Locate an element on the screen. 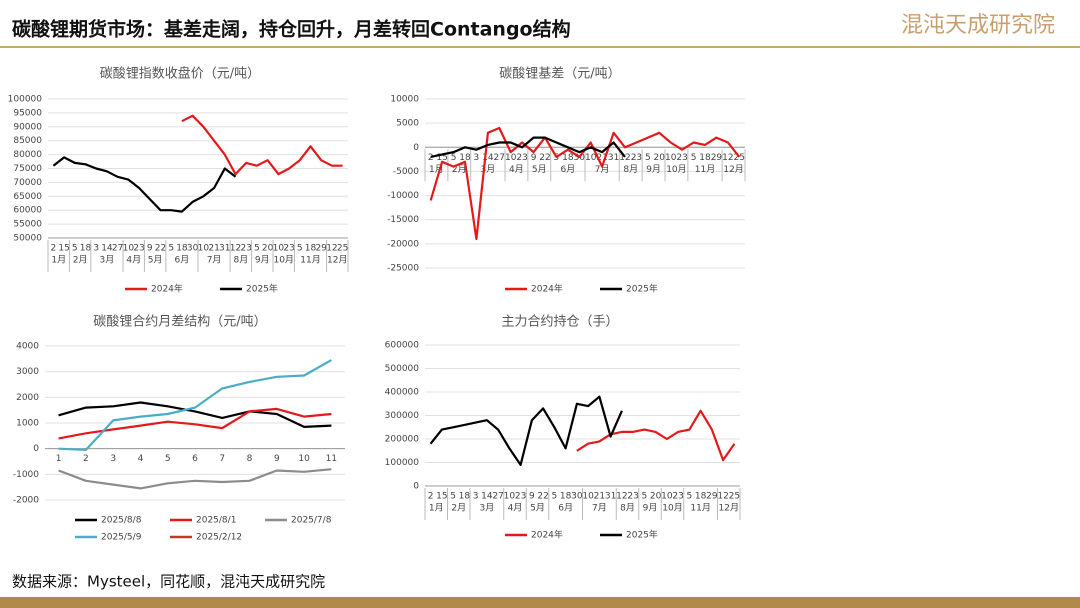 This screenshot has width=1080, height=608. legend-label: 2025/7/8 is located at coordinates (311, 521).